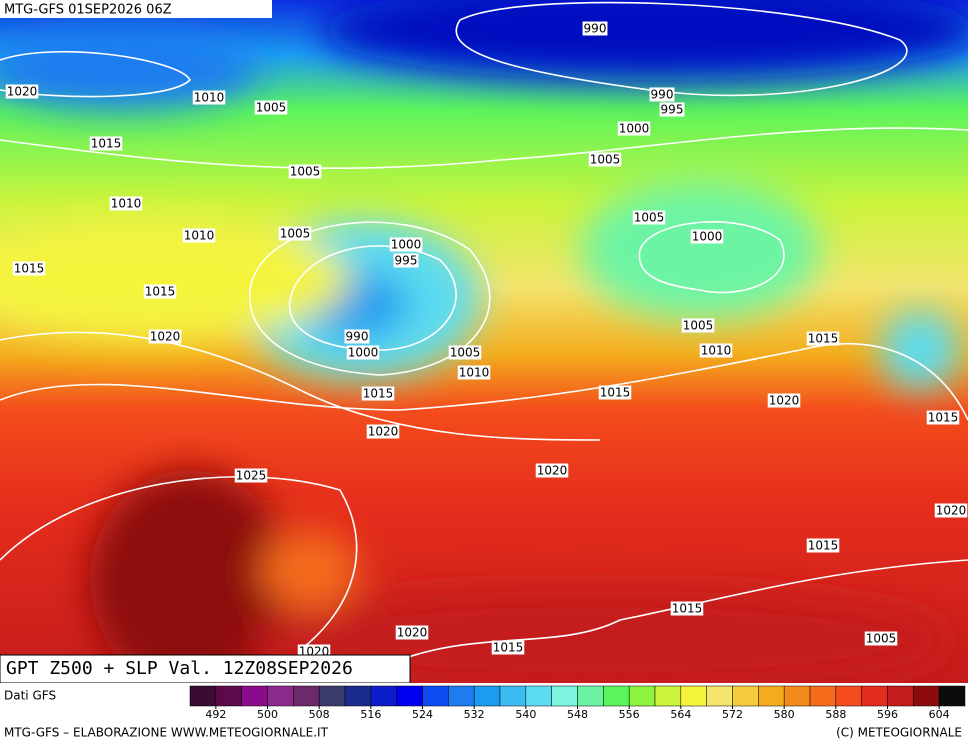 This screenshot has height=749, width=968. What do you see at coordinates (205, 669) in the screenshot?
I see `title-box` at bounding box center [205, 669].